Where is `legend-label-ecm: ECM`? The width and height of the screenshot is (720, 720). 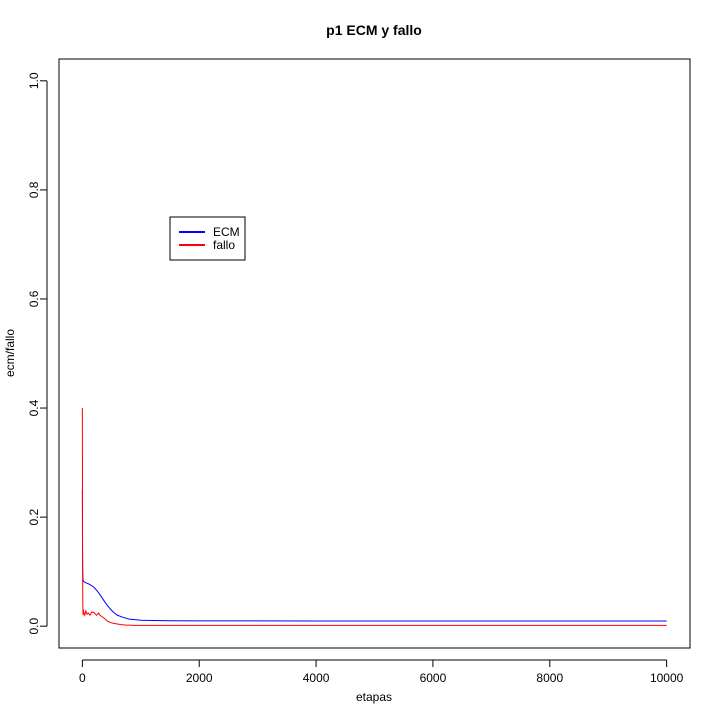
legend-label-ecm: ECM is located at coordinates (226, 232).